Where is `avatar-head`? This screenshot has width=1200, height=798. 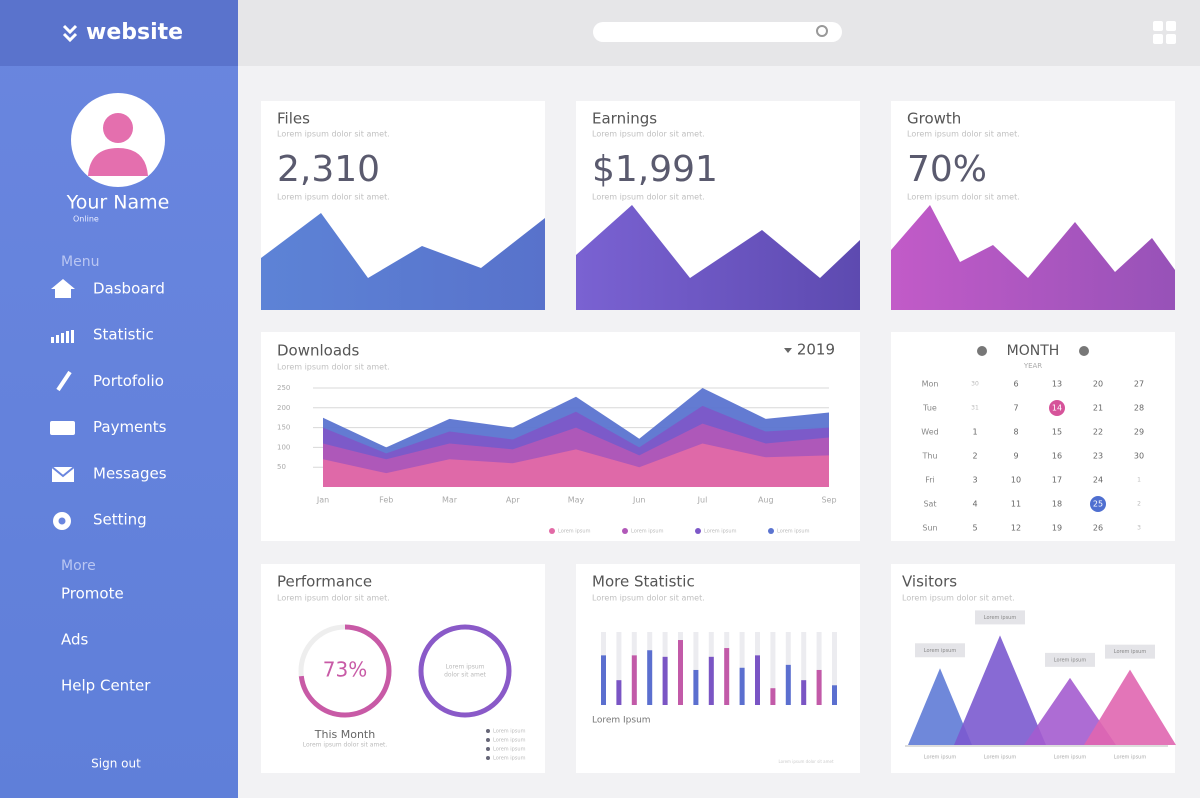
avatar-head is located at coordinates (118, 128).